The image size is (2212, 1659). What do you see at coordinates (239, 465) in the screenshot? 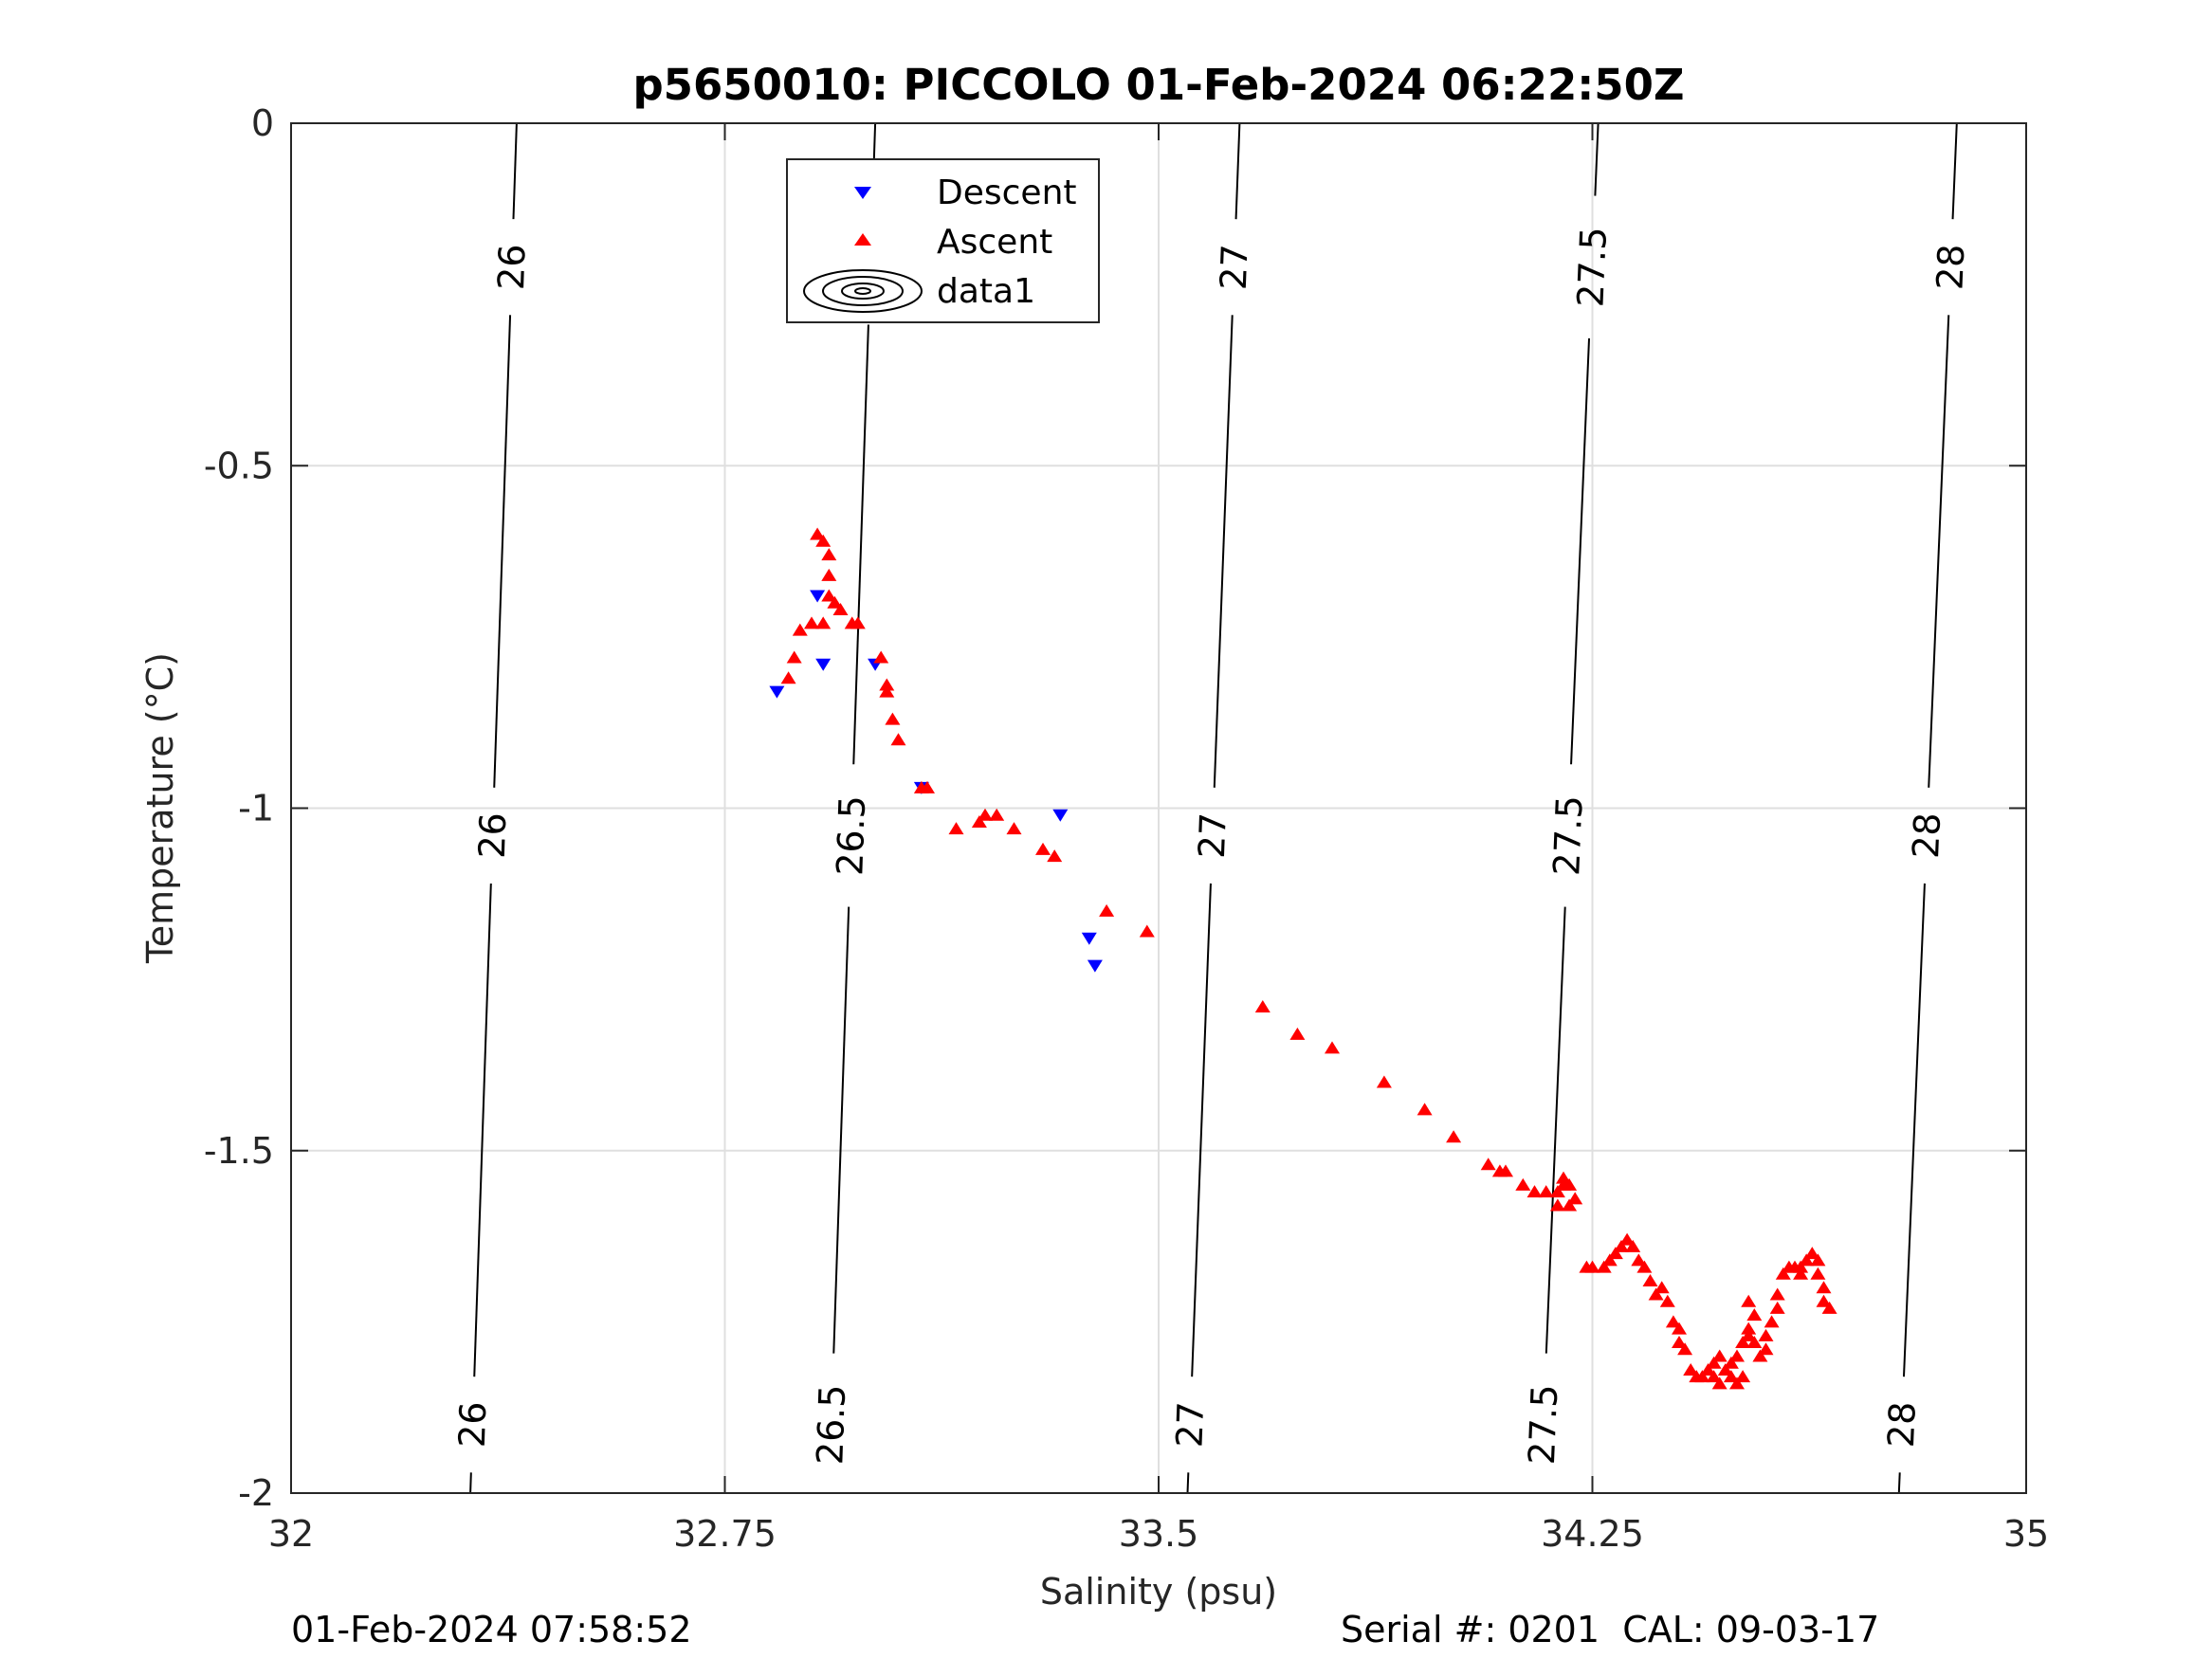
I see `y-tick-label: -0.5` at bounding box center [239, 465].